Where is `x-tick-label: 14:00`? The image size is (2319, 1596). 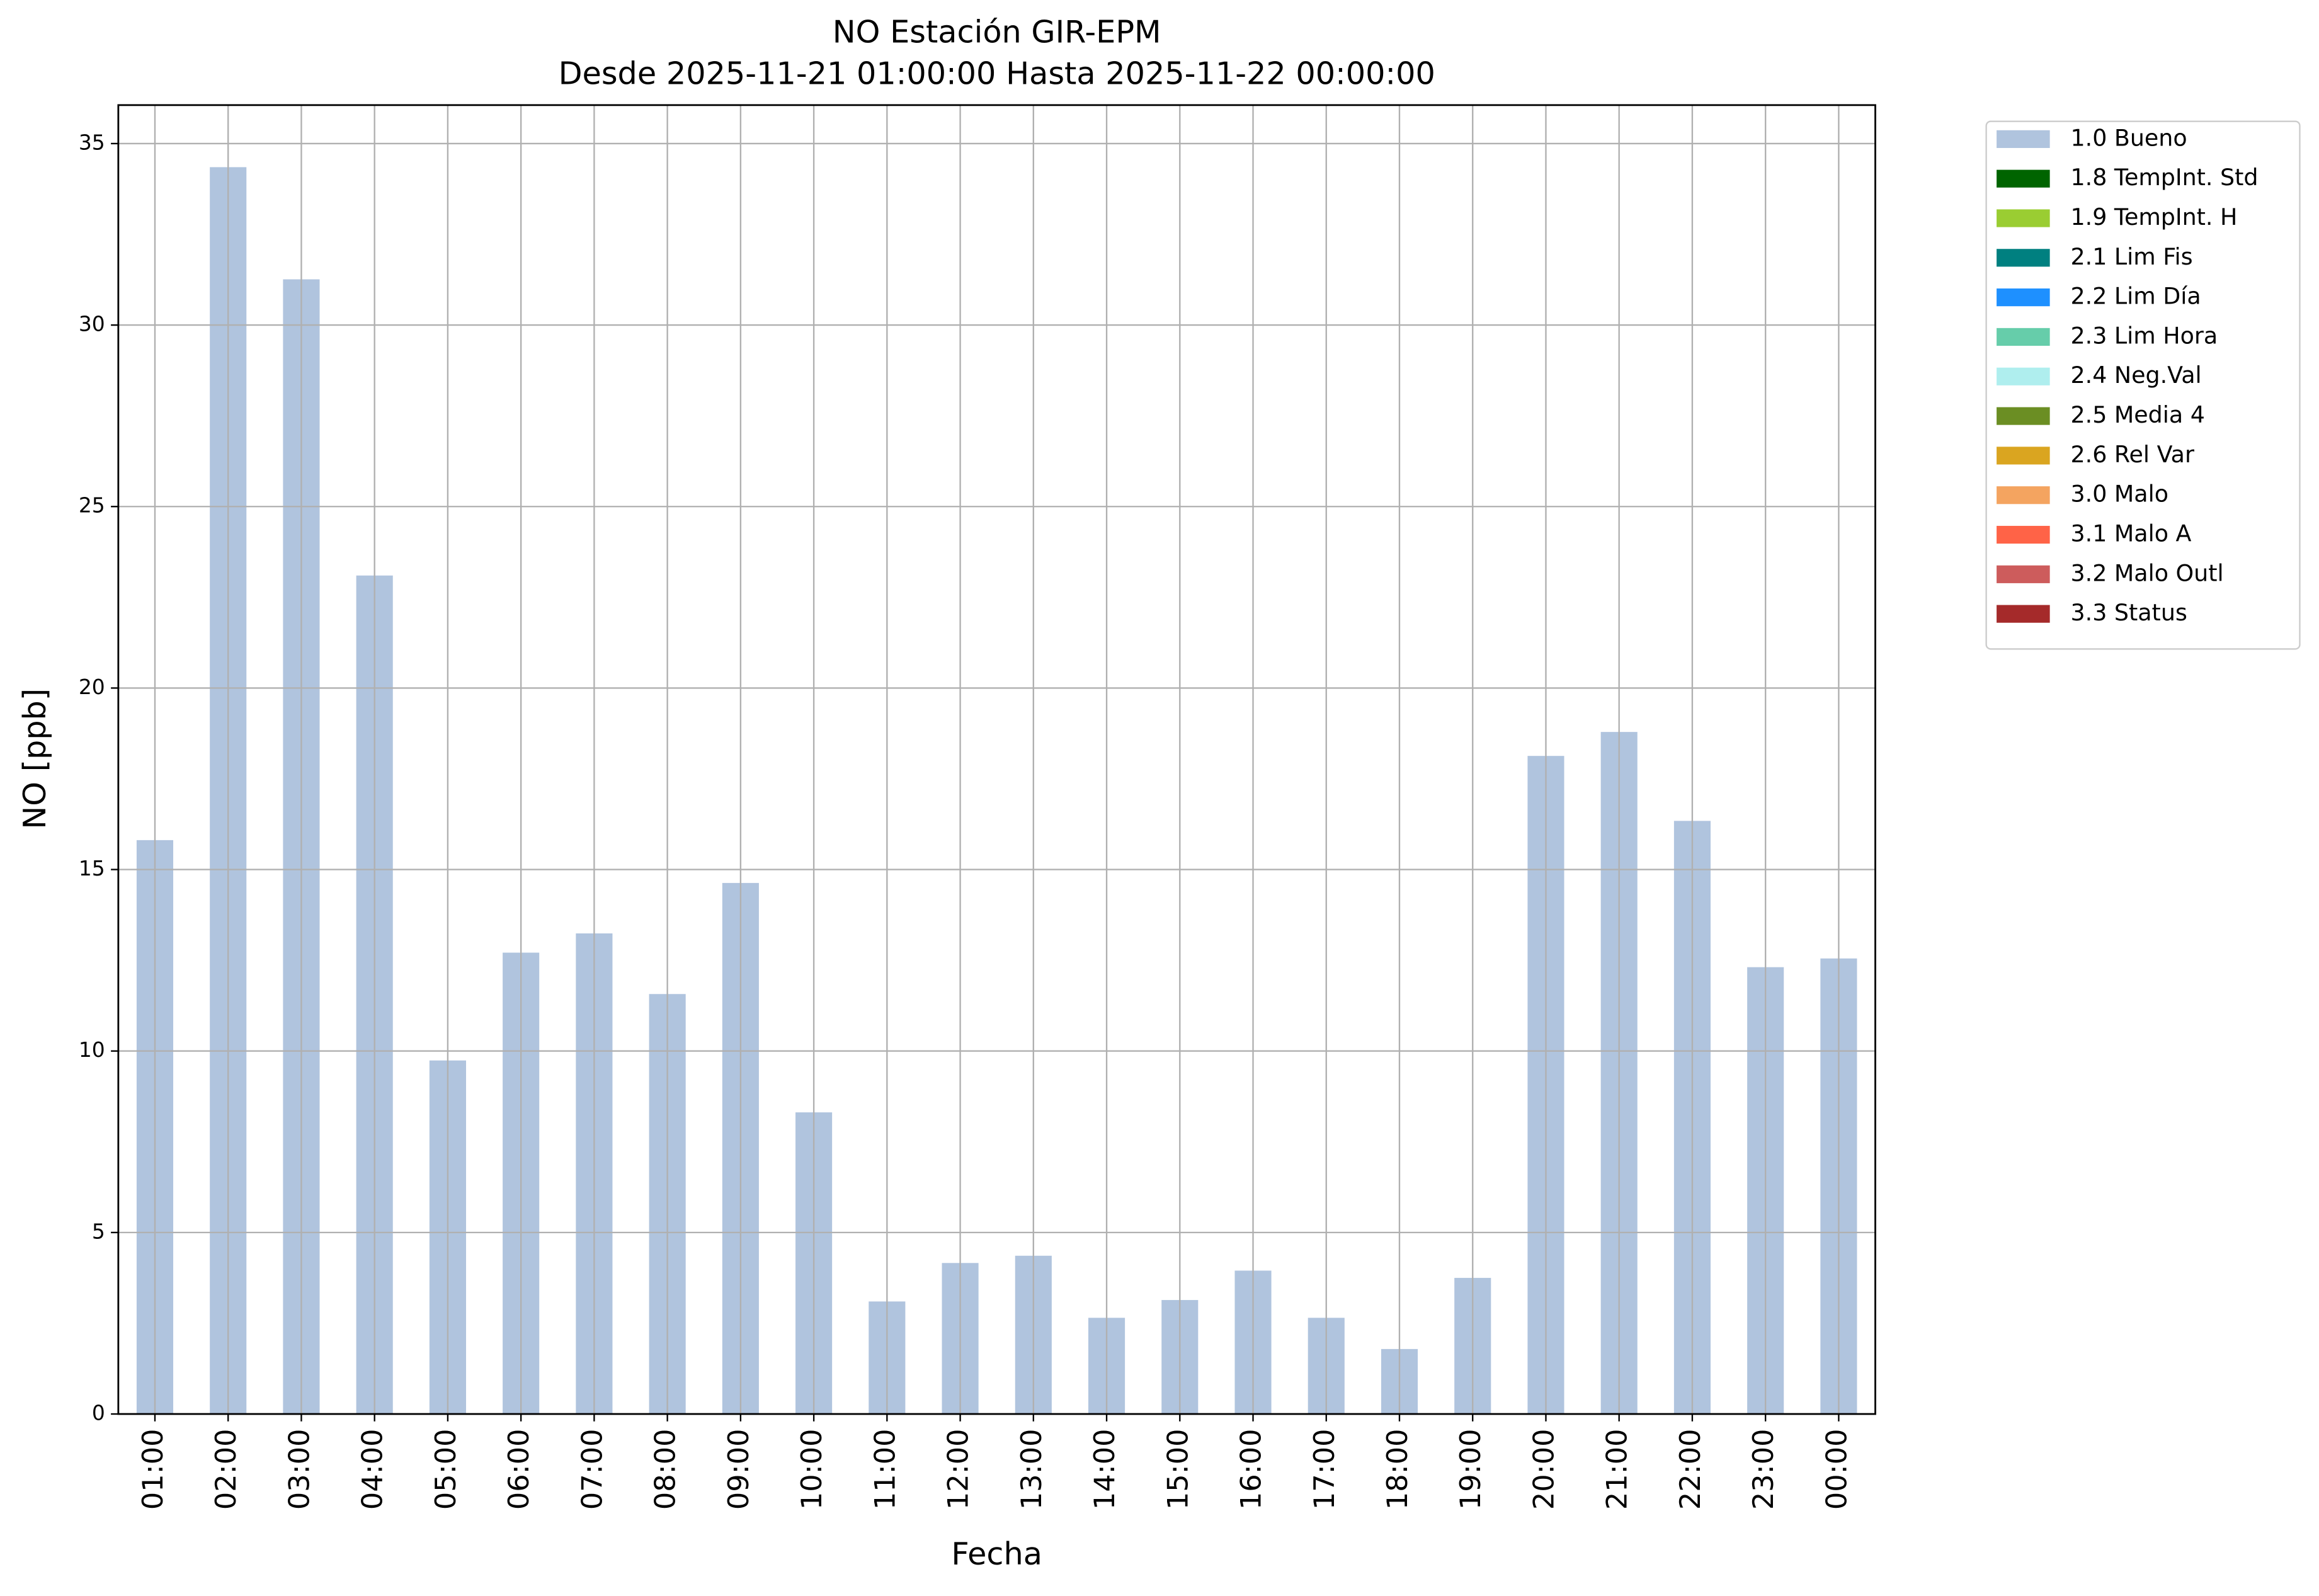
x-tick-label: 14:00 is located at coordinates (1104, 1469).